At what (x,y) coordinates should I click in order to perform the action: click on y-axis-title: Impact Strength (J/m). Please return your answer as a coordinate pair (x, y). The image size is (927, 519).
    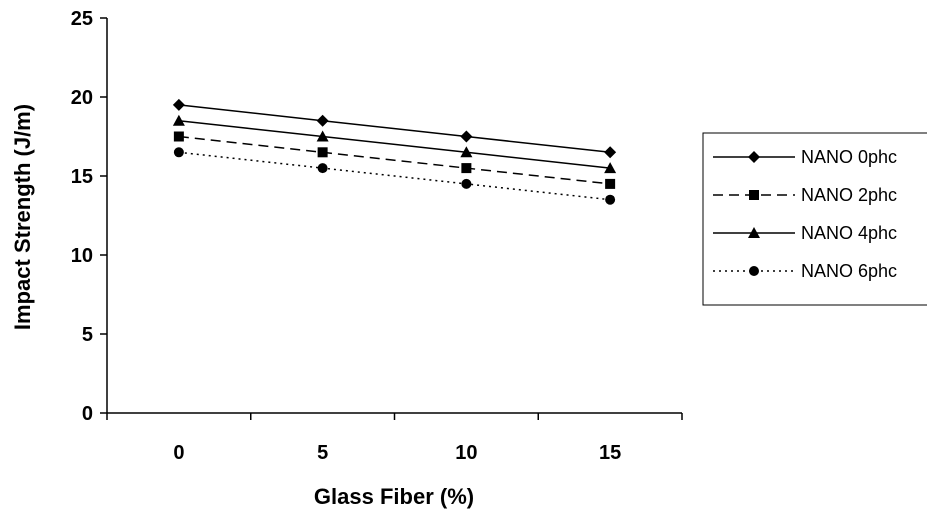
    Looking at the image, I should click on (22, 217).